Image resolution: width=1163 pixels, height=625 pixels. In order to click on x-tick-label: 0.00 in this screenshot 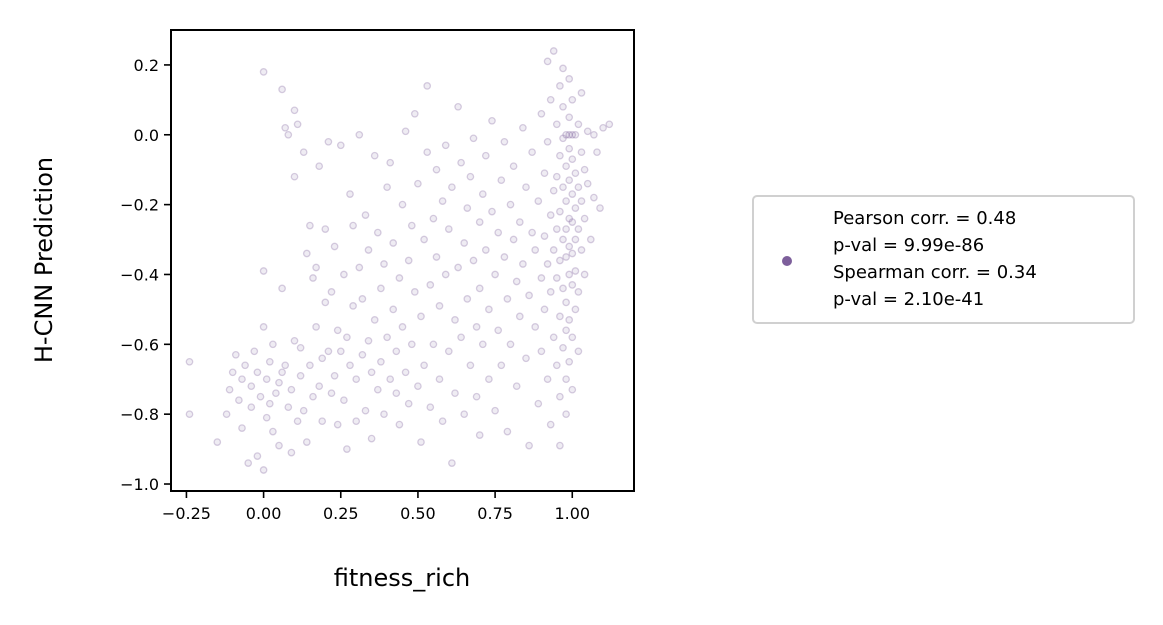, I will do `click(264, 513)`.